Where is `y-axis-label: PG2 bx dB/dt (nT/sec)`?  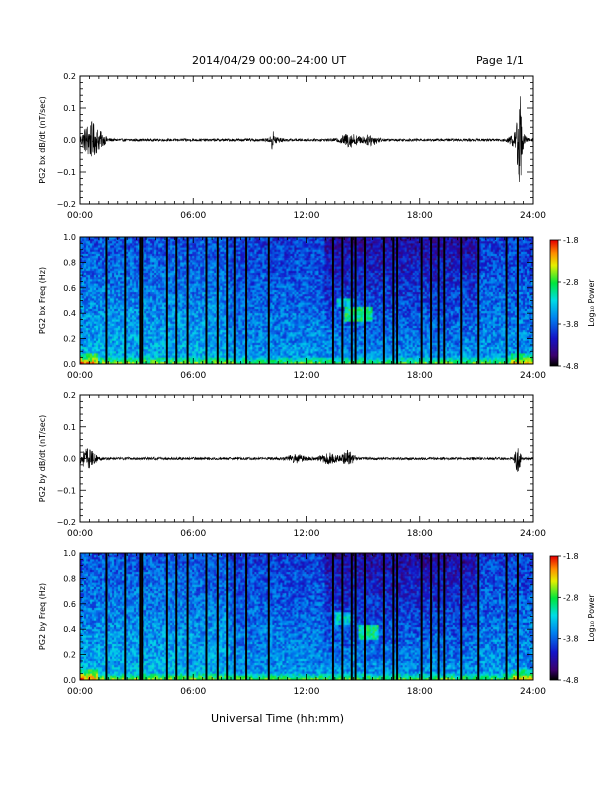 y-axis-label: PG2 bx dB/dt (nT/sec) is located at coordinates (42, 139).